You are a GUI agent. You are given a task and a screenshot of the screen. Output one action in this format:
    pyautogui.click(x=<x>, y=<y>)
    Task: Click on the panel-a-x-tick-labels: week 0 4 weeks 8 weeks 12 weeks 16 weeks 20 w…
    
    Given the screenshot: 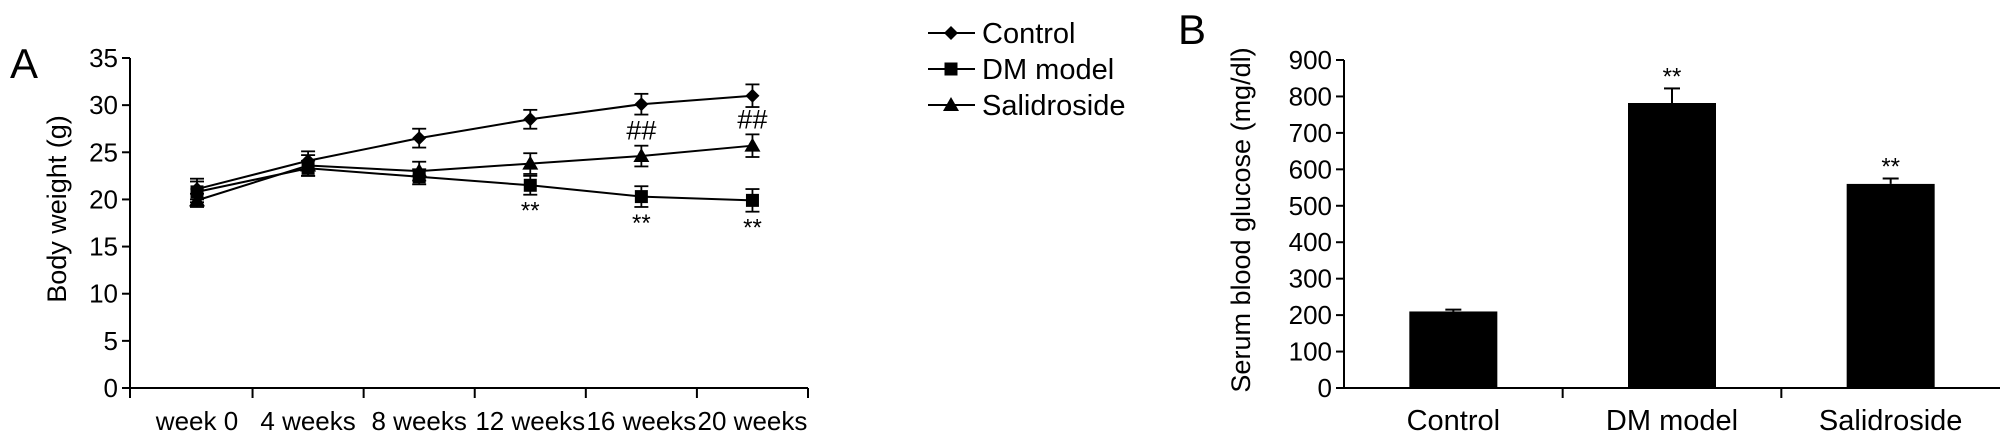 What is the action you would take?
    pyautogui.click(x=481, y=421)
    